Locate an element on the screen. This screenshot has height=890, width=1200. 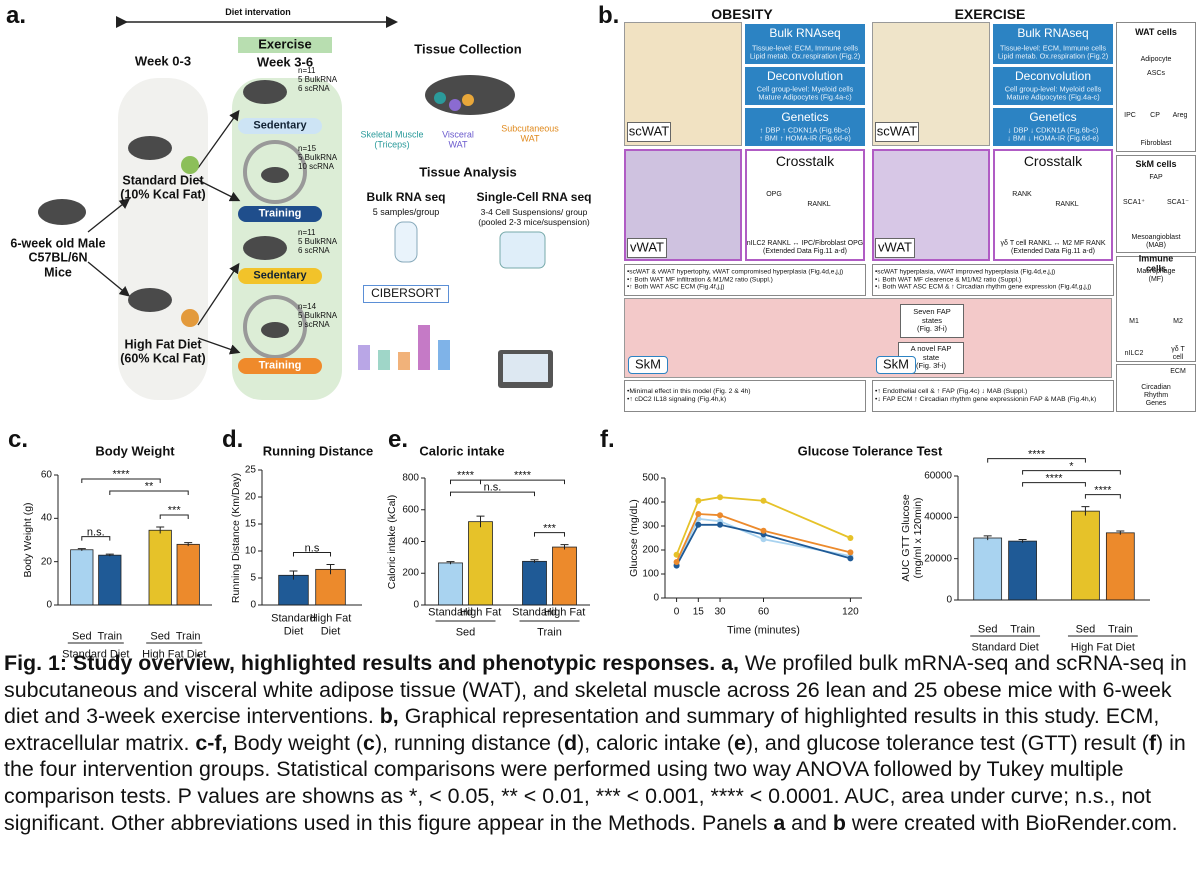
legend-item: ASCs is located at coordinates (1156, 73).